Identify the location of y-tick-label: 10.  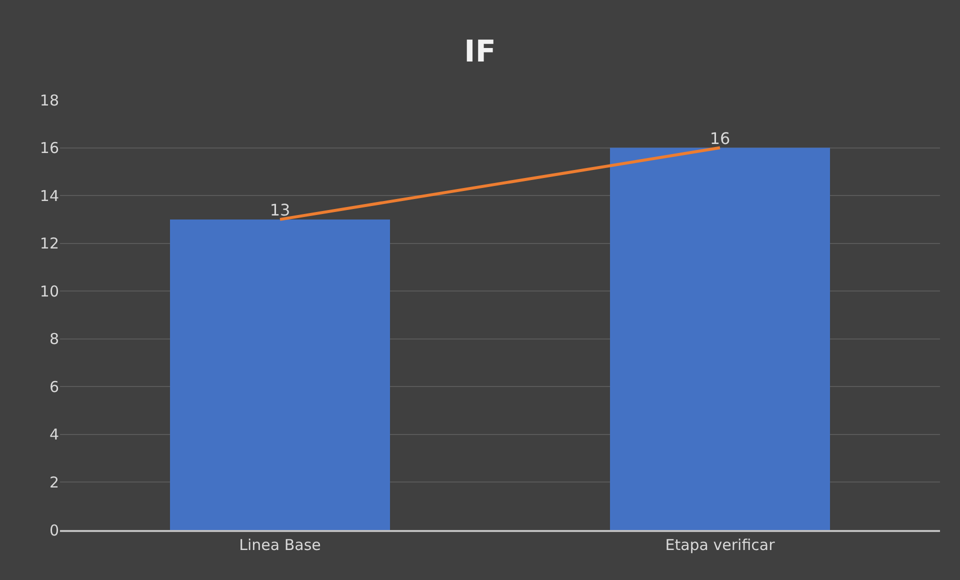
(49, 291).